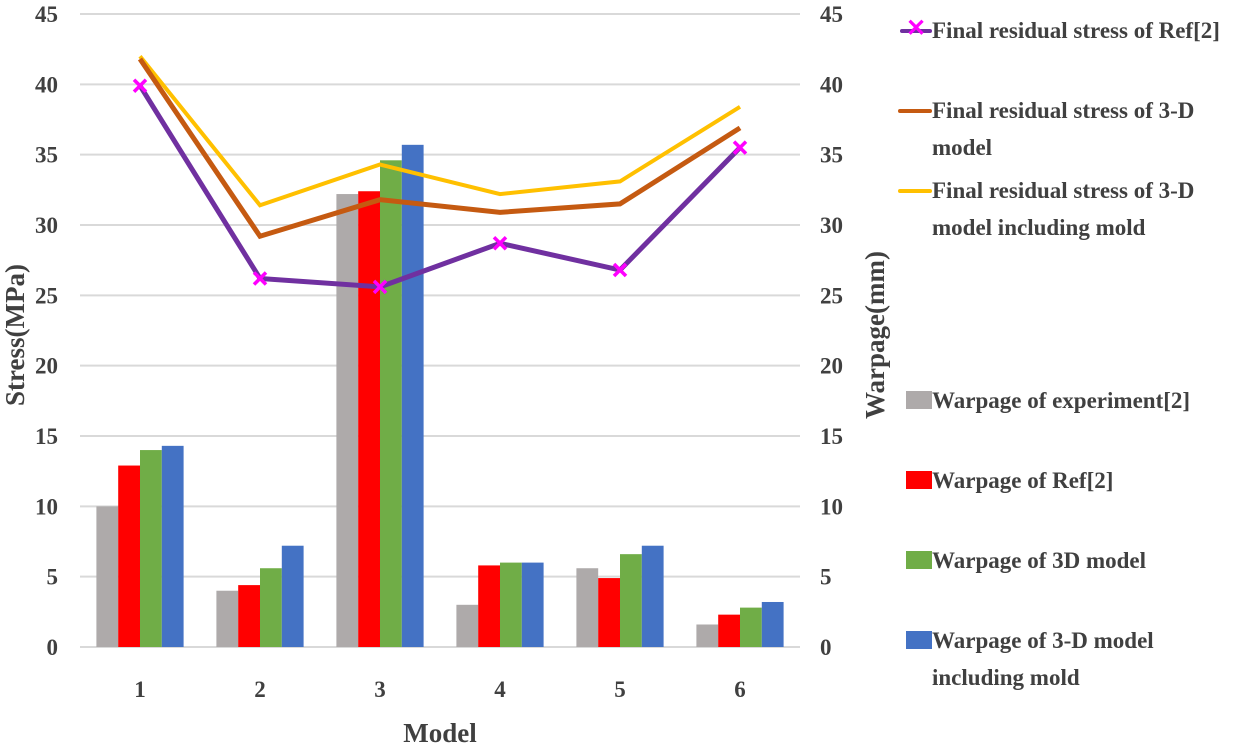 The height and width of the screenshot is (745, 1260). What do you see at coordinates (1076, 30) in the screenshot?
I see `legend-label: Final residual stress of Ref[2]` at bounding box center [1076, 30].